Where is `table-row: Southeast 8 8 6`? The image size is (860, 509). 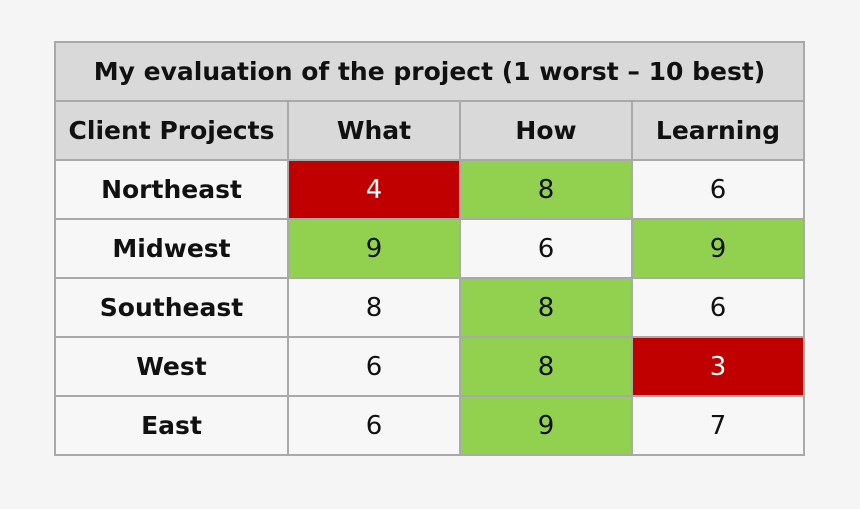
table-row: Southeast 8 8 6 is located at coordinates (429, 307).